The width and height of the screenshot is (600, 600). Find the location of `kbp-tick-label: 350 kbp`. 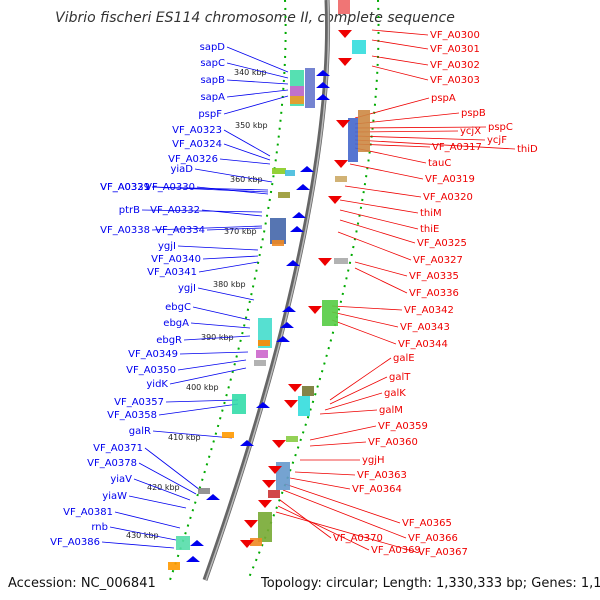

kbp-tick-label: 350 kbp is located at coordinates (251, 125).